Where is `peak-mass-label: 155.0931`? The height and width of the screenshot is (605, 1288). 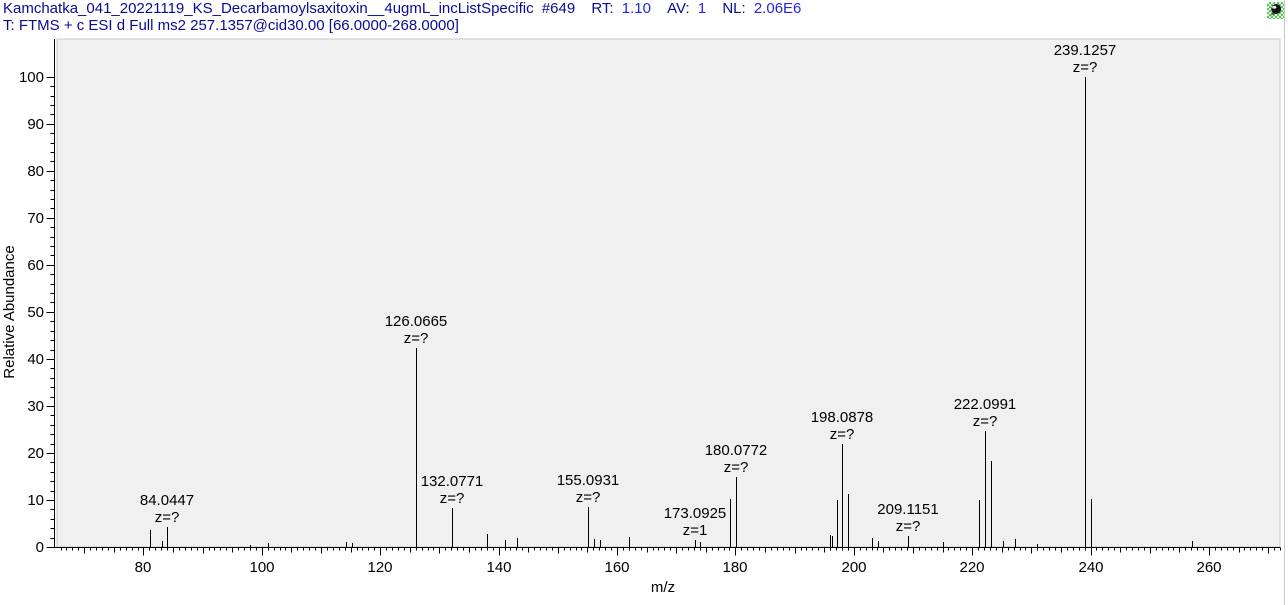
peak-mass-label: 155.0931 is located at coordinates (588, 480).